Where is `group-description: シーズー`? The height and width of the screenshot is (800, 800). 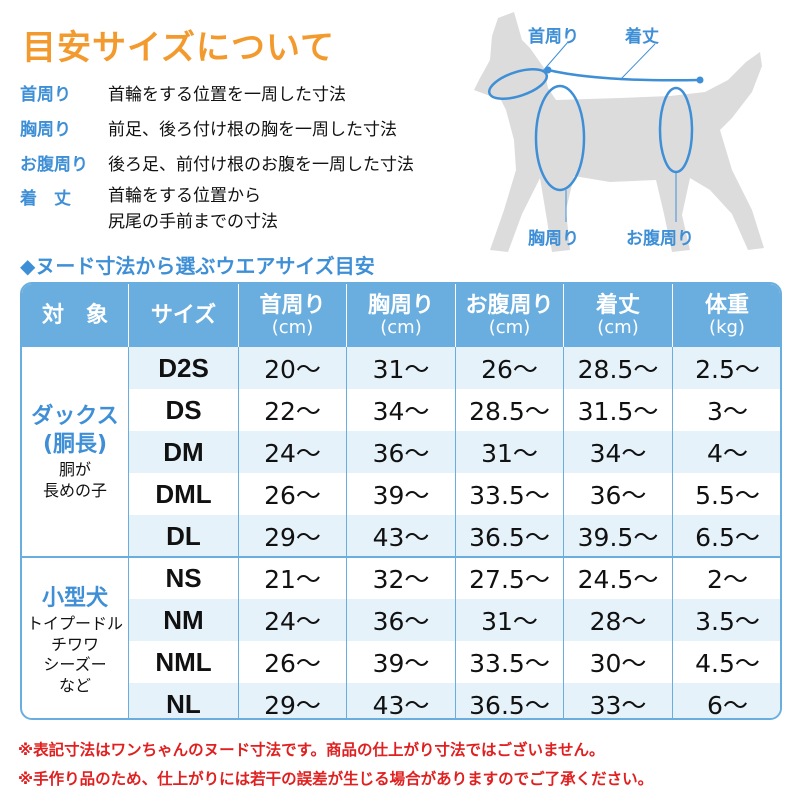 group-description: シーズー is located at coordinates (75, 665).